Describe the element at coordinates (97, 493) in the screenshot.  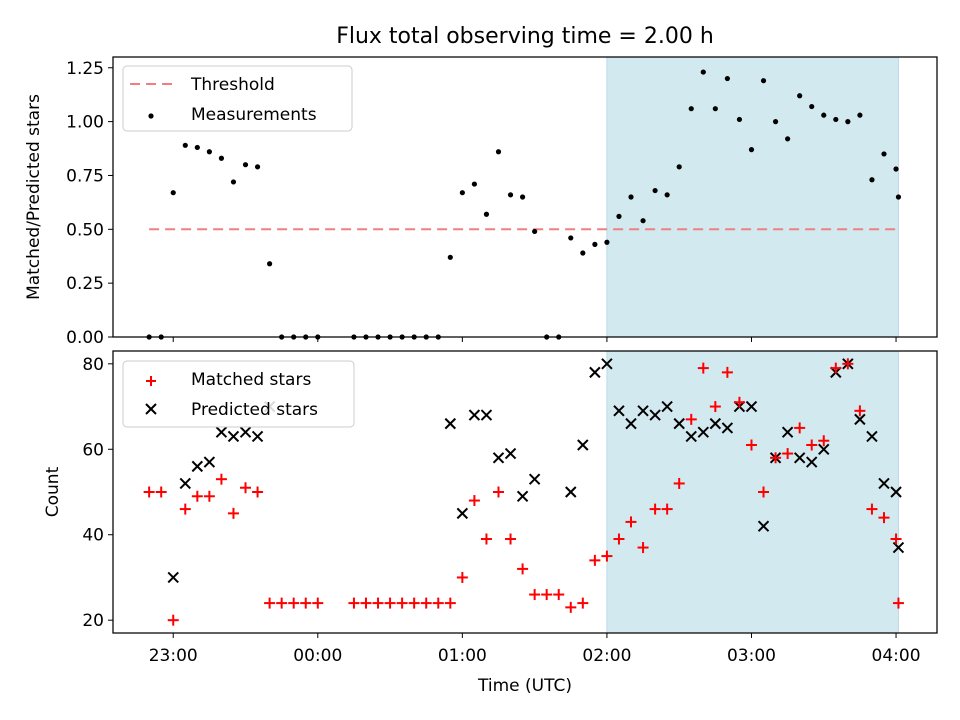
I see `bottom-y-ticks: 20 40 60 80` at that location.